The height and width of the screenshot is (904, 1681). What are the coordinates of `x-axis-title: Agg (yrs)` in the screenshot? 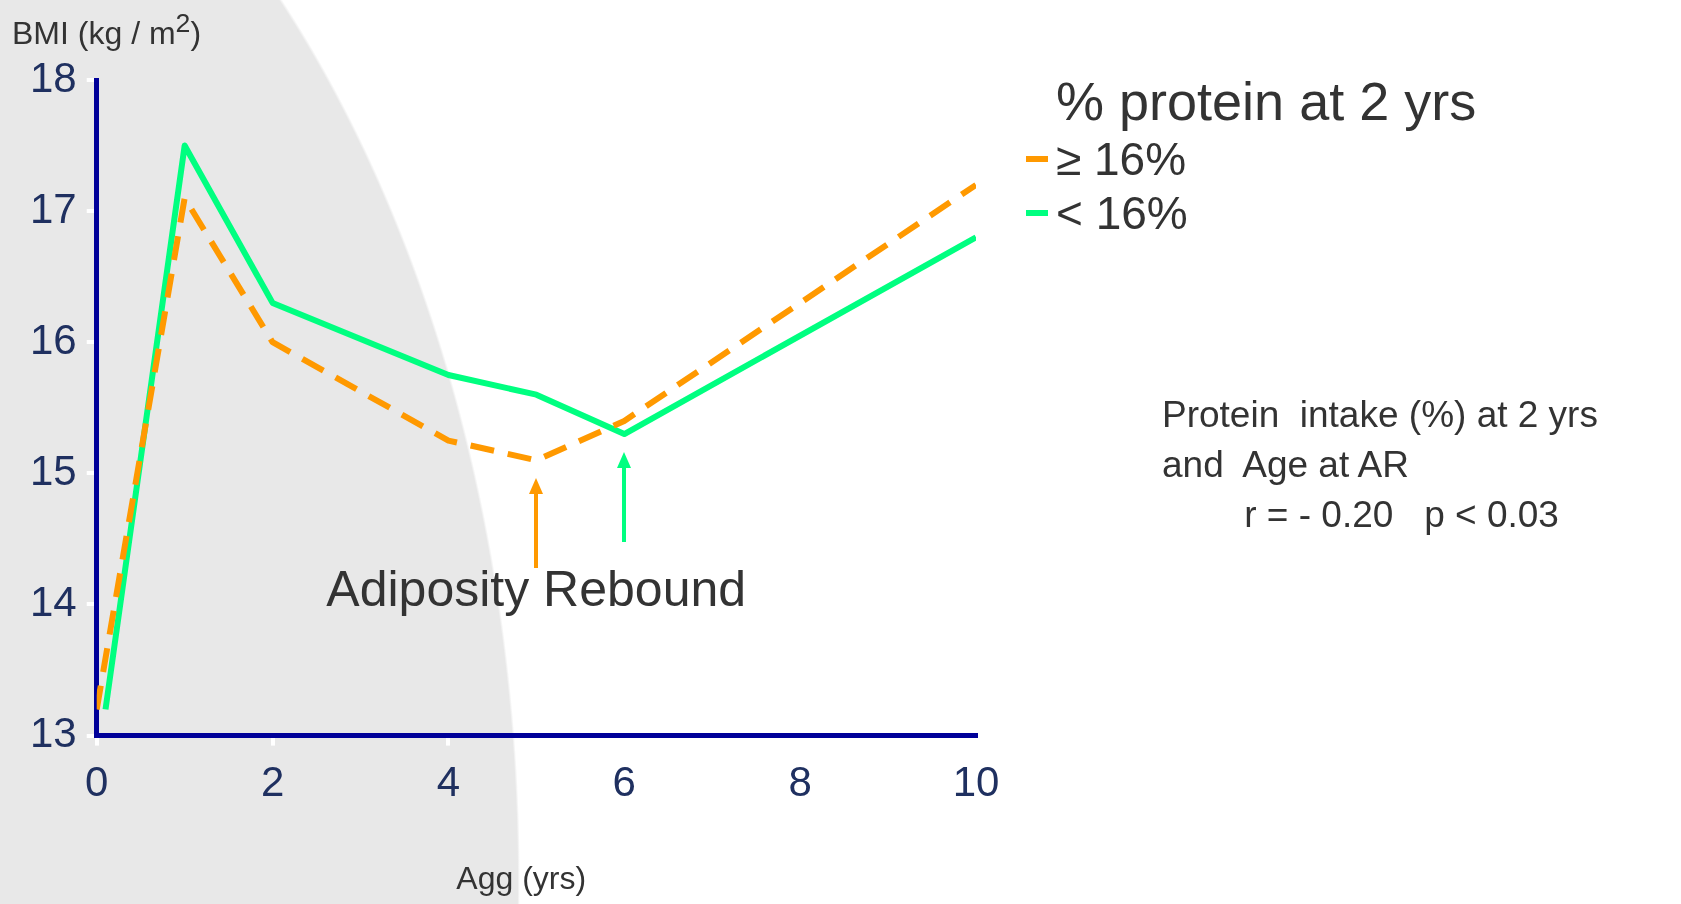 It's located at (521, 878).